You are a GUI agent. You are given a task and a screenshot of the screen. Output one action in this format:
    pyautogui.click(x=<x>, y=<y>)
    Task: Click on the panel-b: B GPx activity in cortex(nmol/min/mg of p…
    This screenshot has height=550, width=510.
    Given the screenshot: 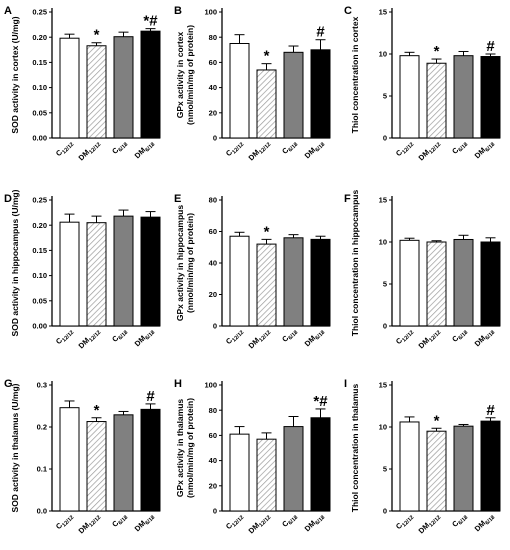 What is the action you would take?
    pyautogui.click(x=252, y=84)
    